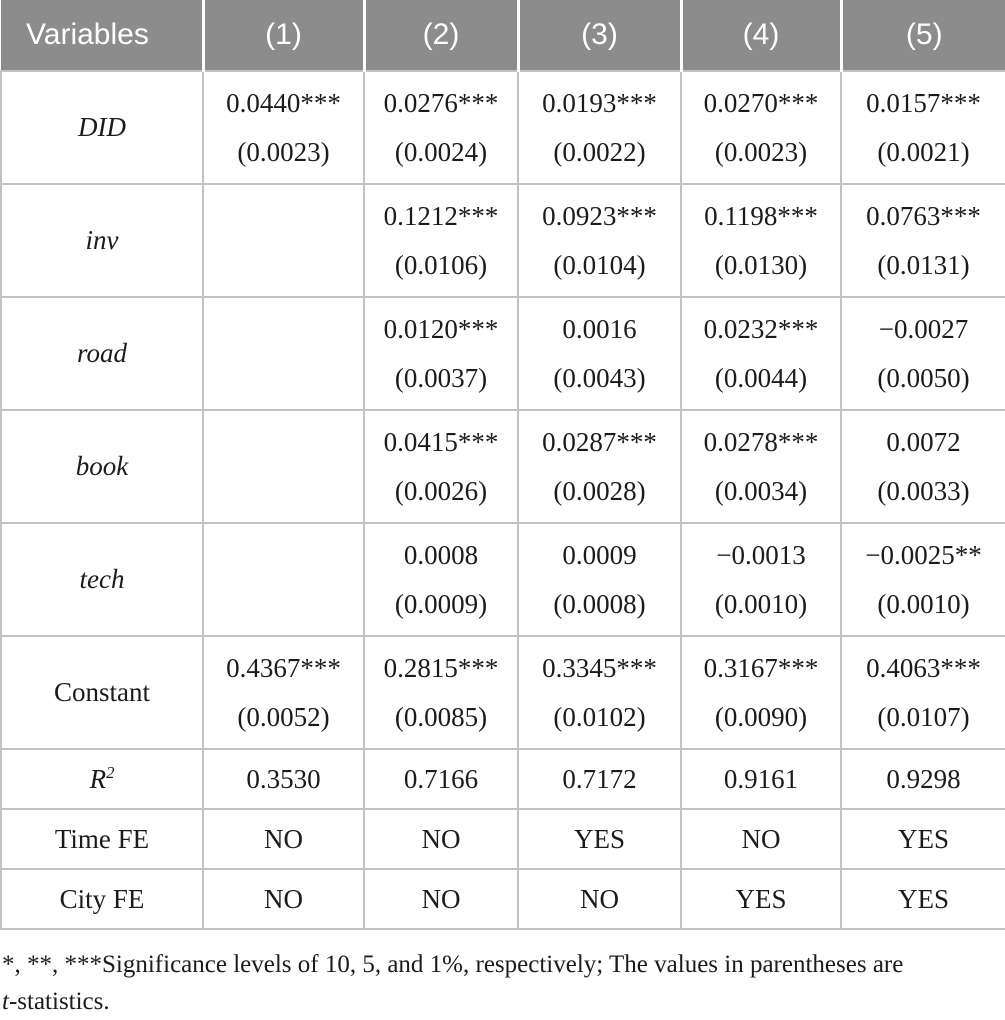  I want to click on header-col-1: (1), so click(282, 35).